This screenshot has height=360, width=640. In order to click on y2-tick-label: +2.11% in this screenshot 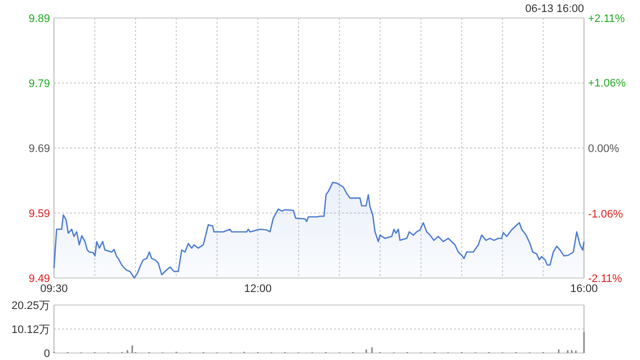, I will do `click(607, 19)`.